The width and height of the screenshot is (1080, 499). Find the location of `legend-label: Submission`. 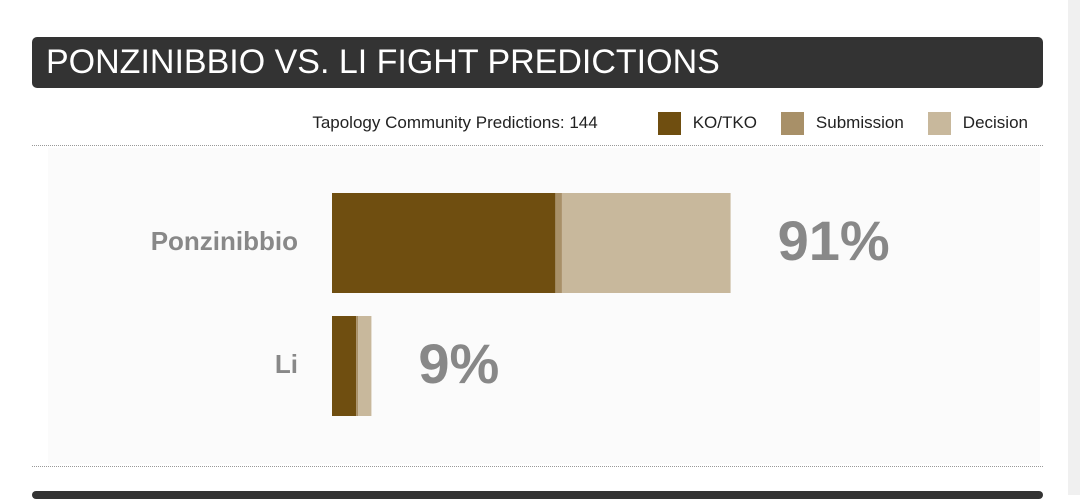

legend-label: Submission is located at coordinates (859, 122).